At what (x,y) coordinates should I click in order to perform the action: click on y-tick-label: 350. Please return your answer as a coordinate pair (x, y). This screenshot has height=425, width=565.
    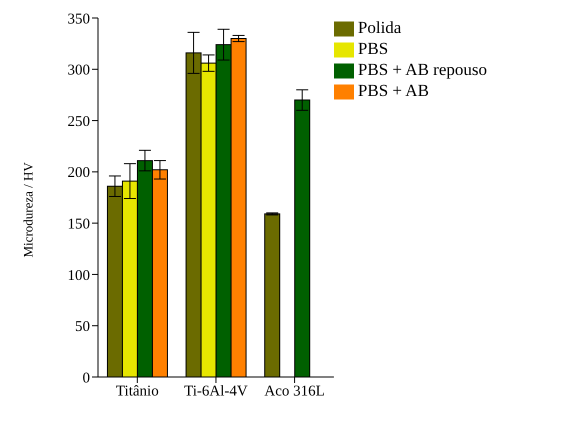
    Looking at the image, I should click on (79, 19).